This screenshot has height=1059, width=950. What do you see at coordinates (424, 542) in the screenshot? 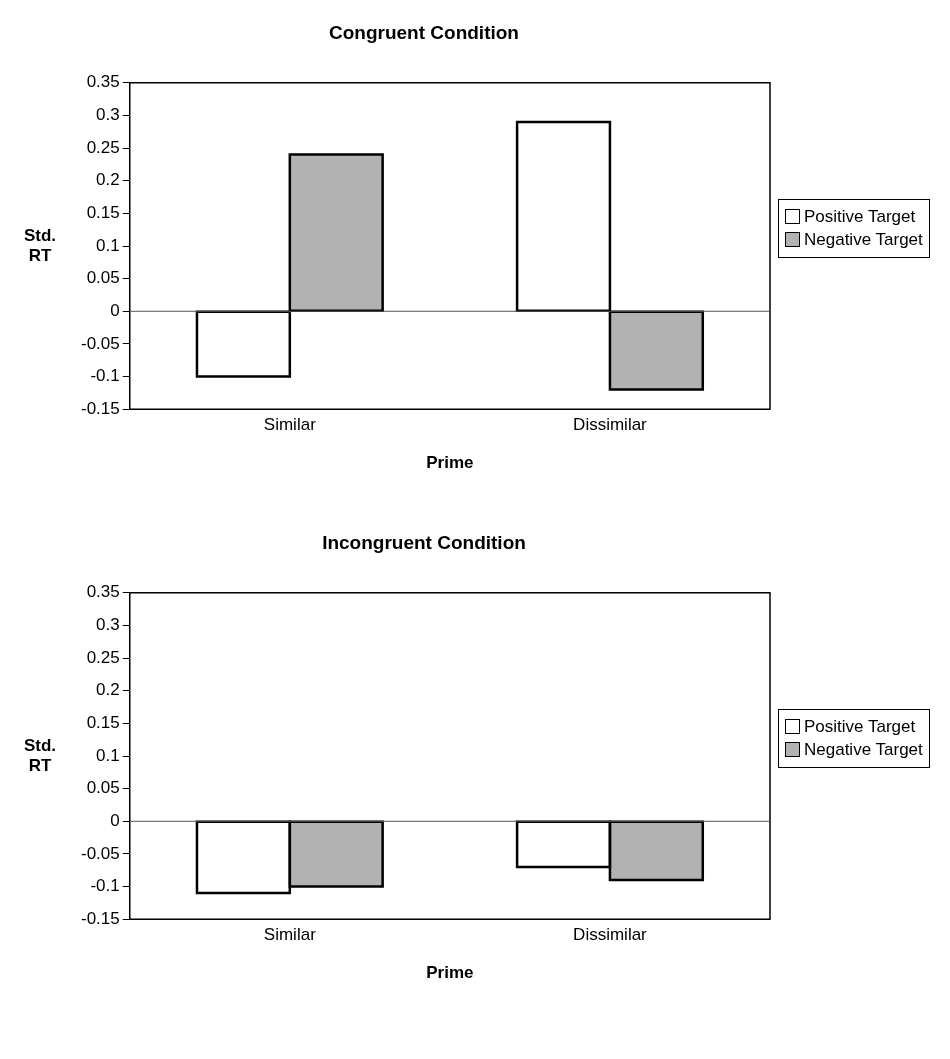
I see `chart-title: Incongruent Condition` at bounding box center [424, 542].